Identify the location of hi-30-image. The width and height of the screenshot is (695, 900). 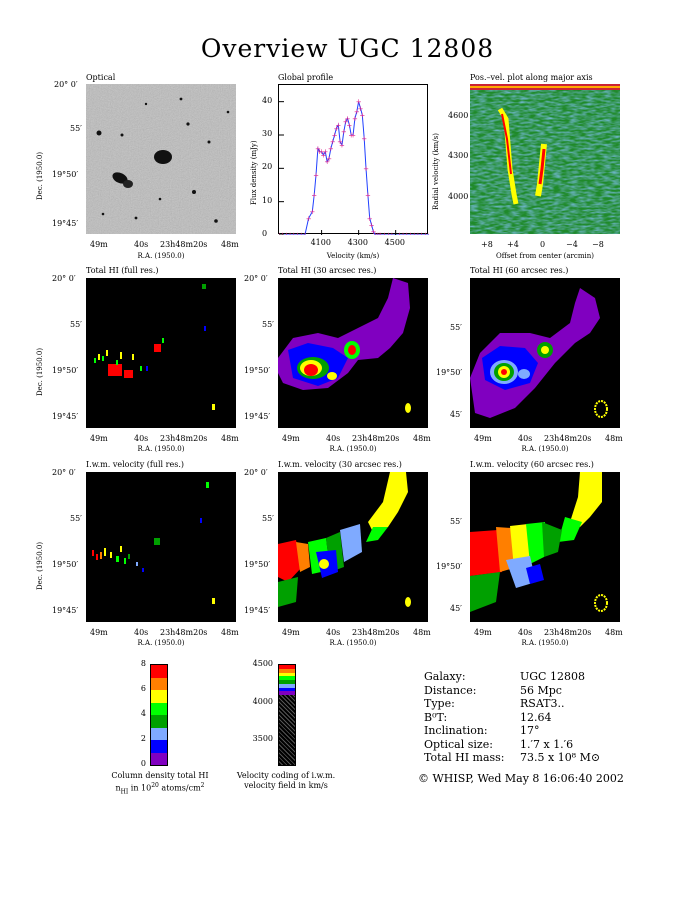
(353, 353).